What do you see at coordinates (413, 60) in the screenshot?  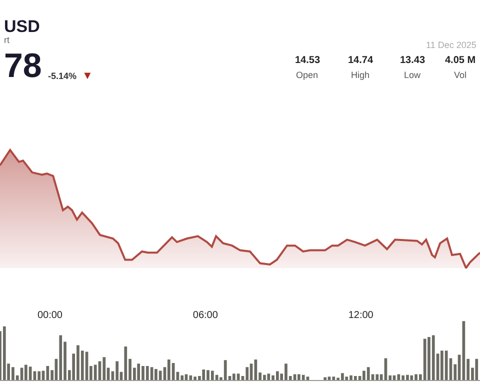 I see `text: 13.43` at bounding box center [413, 60].